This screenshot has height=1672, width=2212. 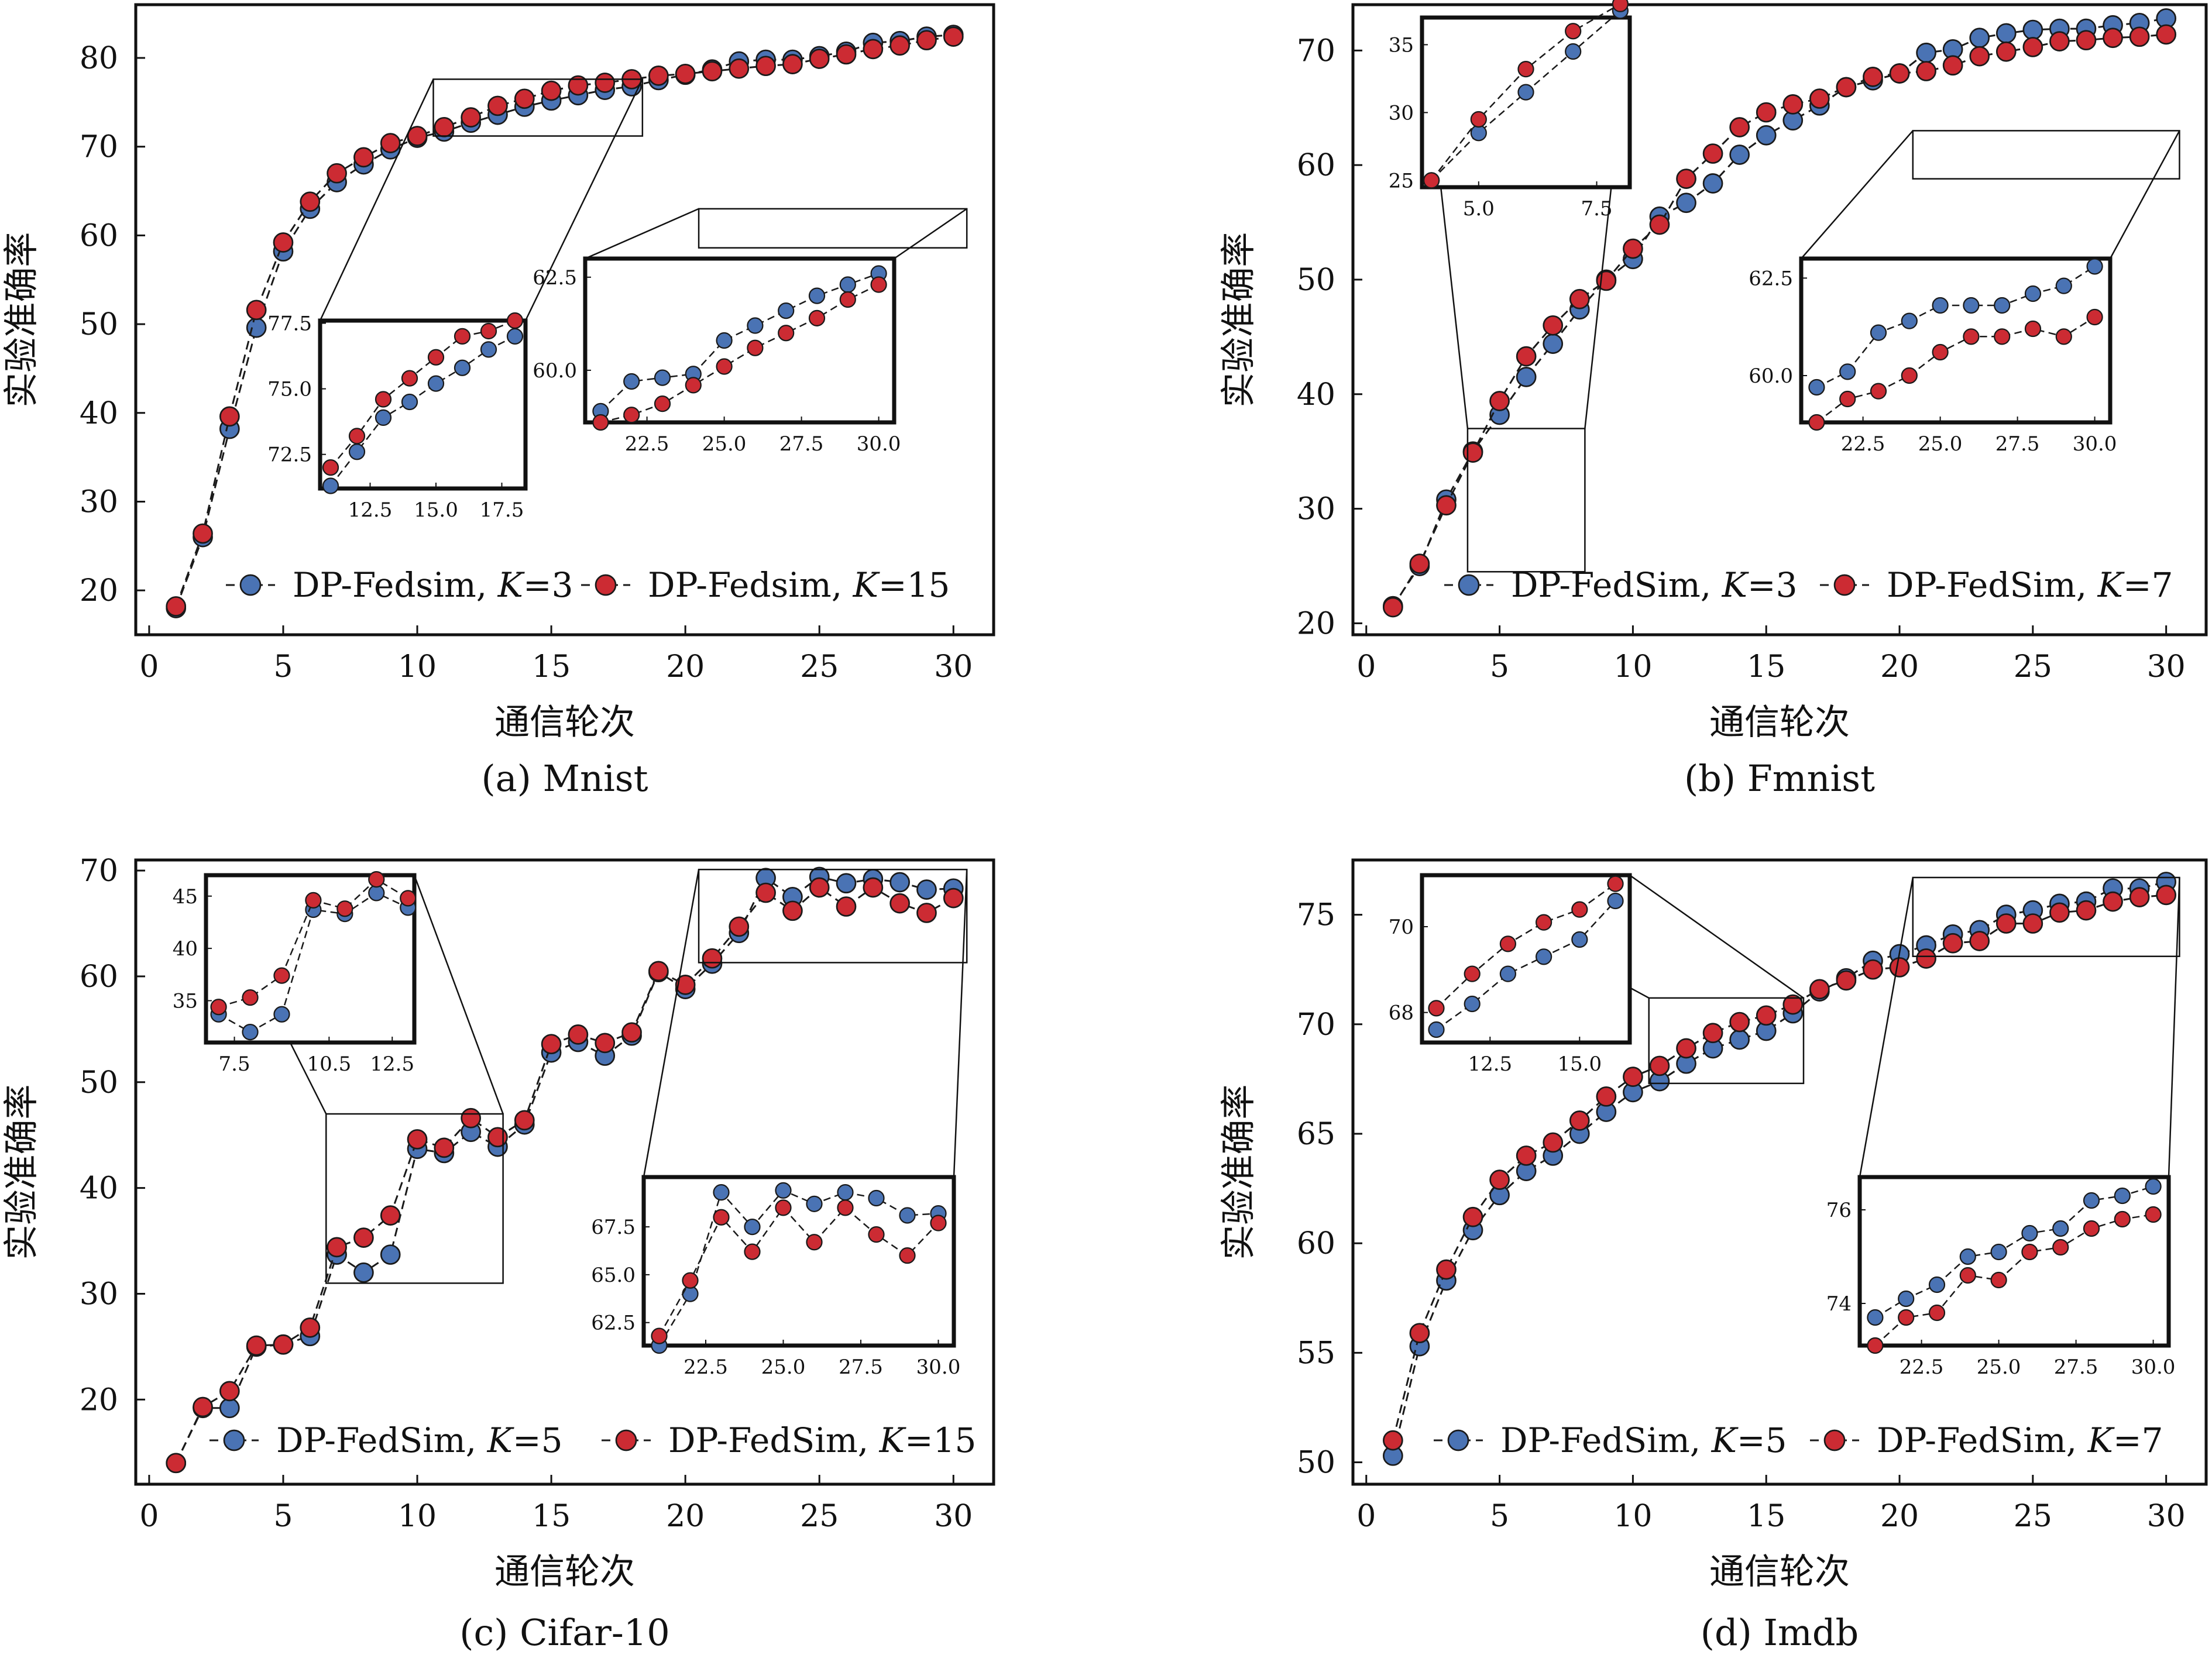 What do you see at coordinates (417, 666) in the screenshot?
I see `x-tick-label: 10` at bounding box center [417, 666].